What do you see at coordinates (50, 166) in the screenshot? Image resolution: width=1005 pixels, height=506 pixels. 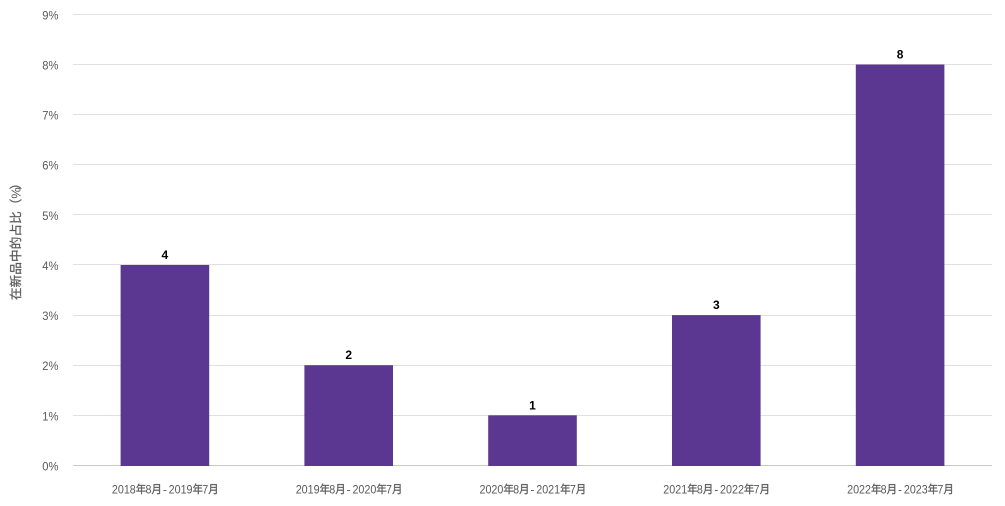 I see `svg-text: 6%` at bounding box center [50, 166].